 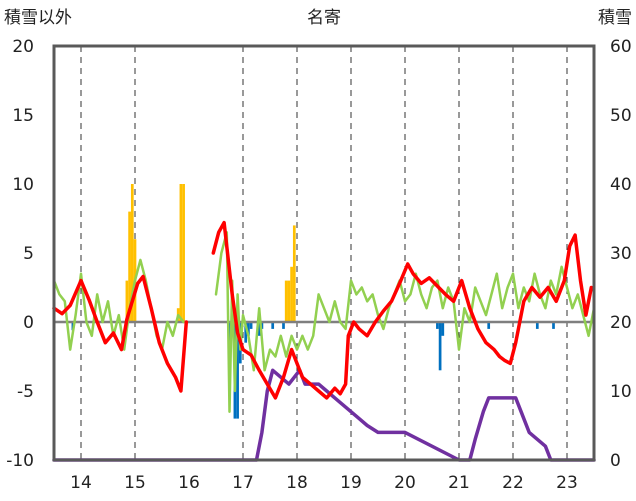 I want to click on left-y-tick-label: 0, so click(x=28, y=323).